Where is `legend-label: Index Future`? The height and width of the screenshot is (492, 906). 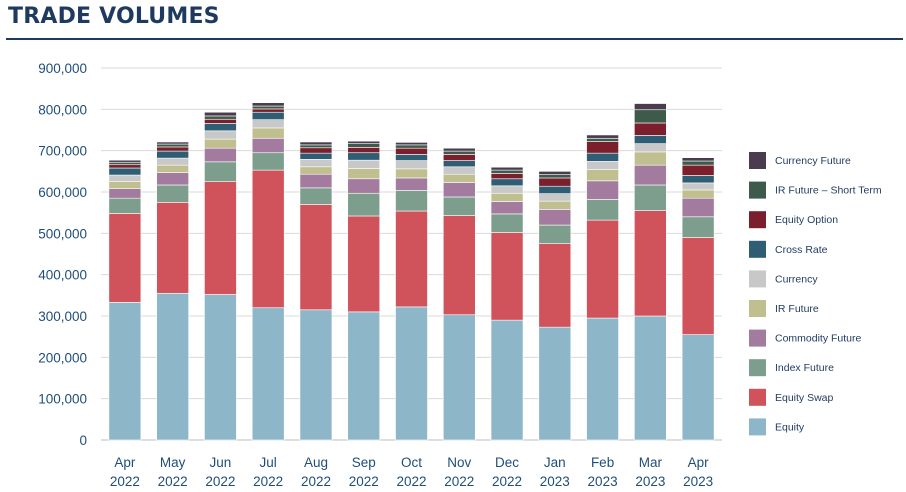
legend-label: Index Future is located at coordinates (804, 368).